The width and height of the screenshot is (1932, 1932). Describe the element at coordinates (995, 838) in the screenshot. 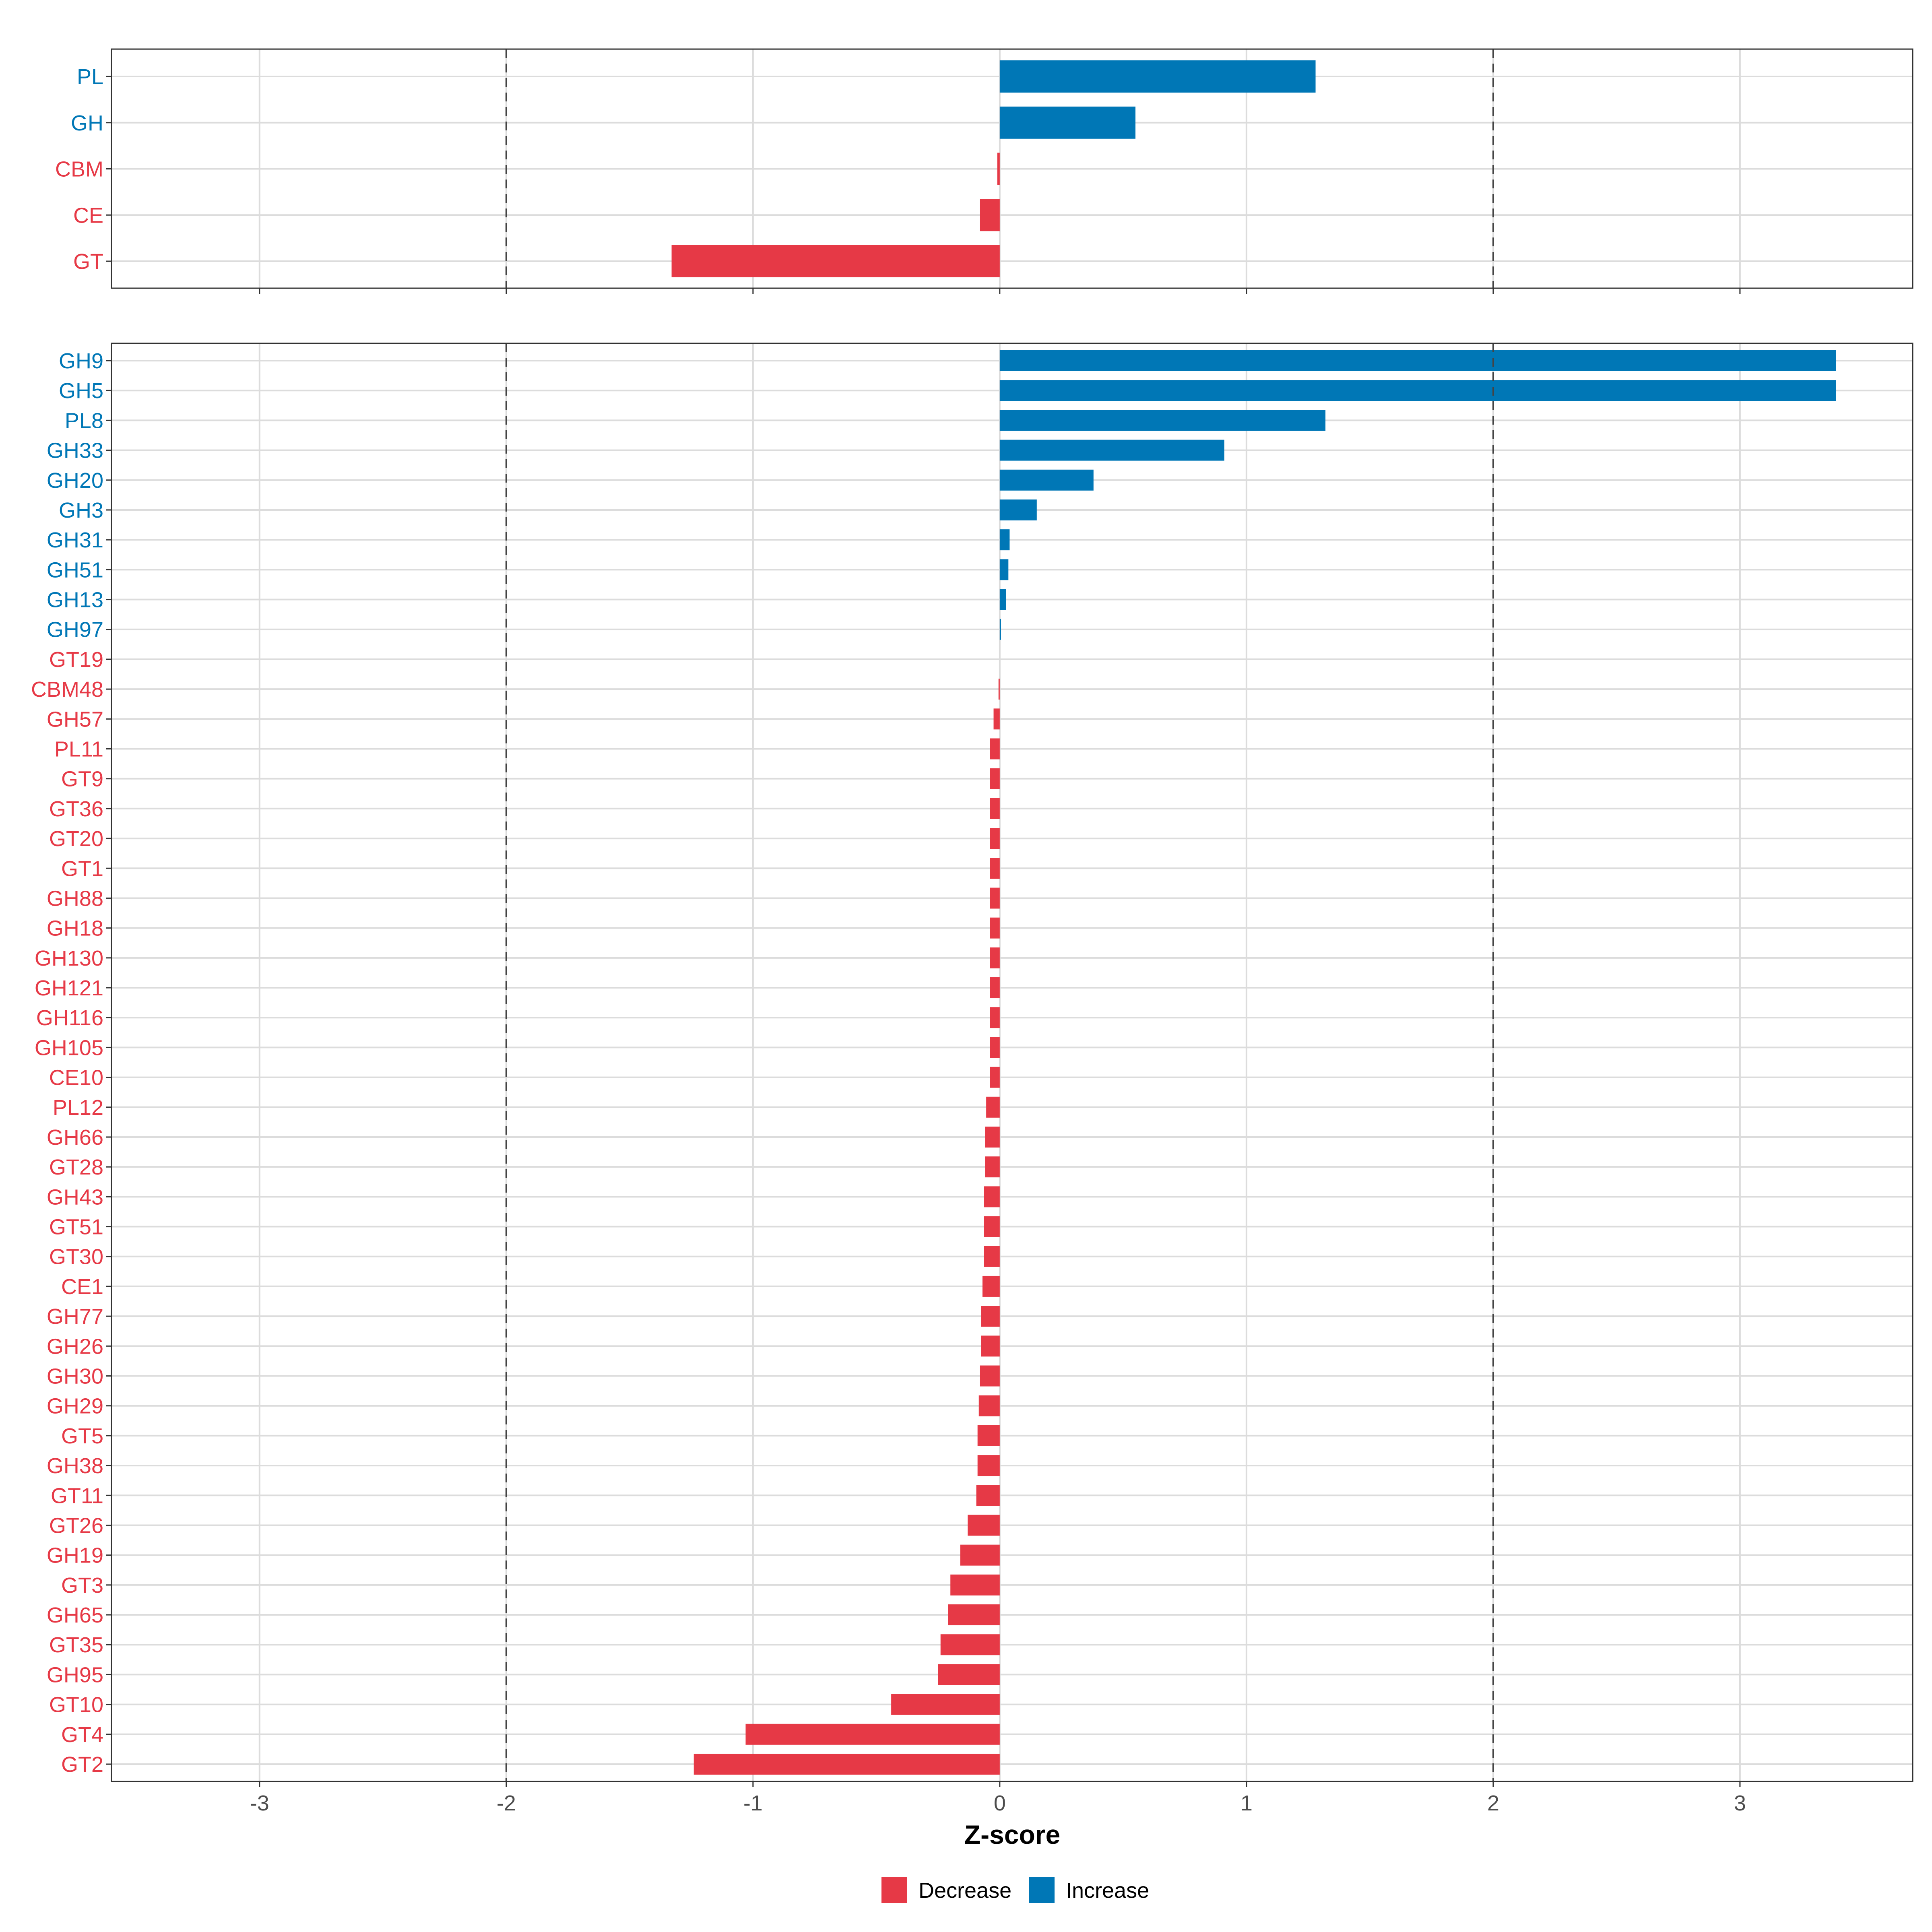

I see `bar-gt20` at that location.